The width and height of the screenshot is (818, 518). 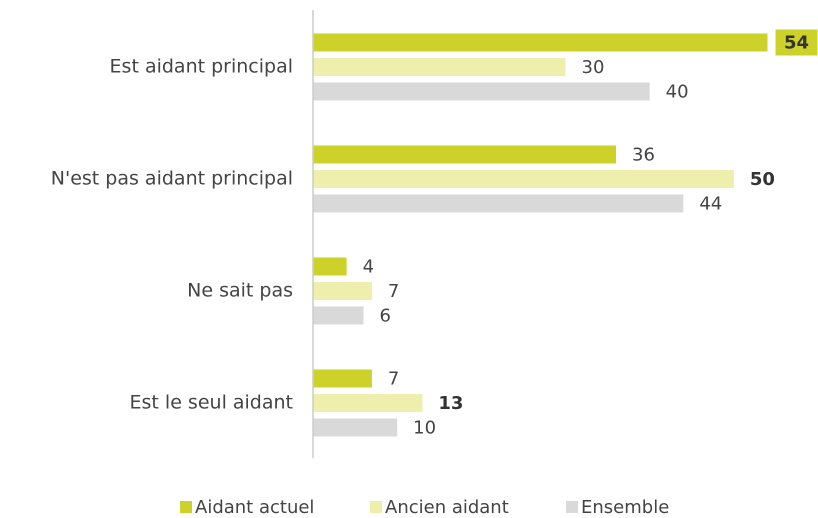 I want to click on value-label: 40, so click(x=677, y=92).